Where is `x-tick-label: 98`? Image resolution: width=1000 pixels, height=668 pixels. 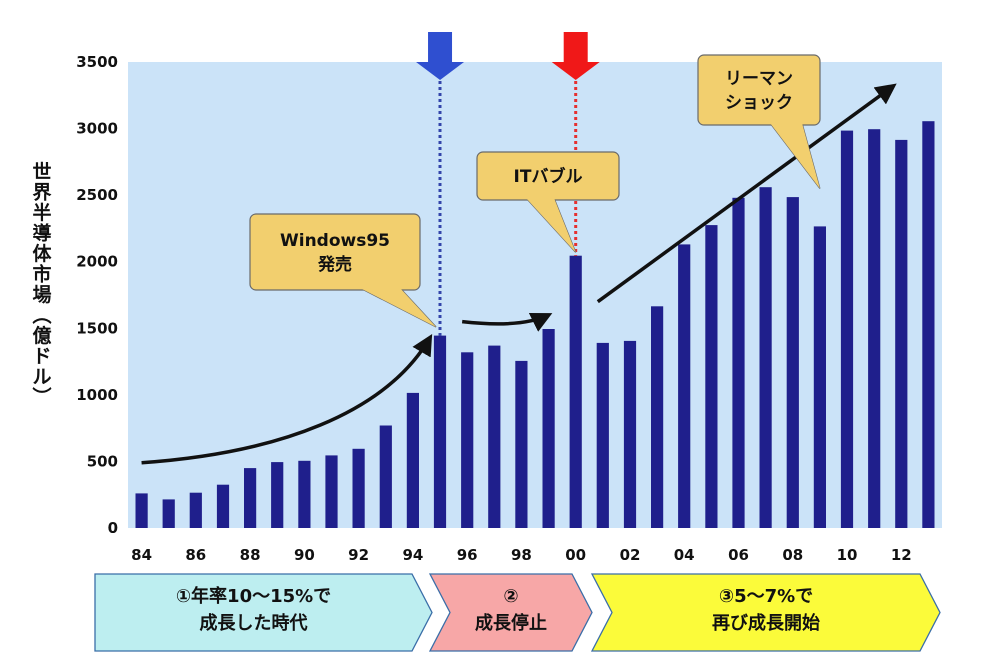 x-tick-label: 98 is located at coordinates (521, 555).